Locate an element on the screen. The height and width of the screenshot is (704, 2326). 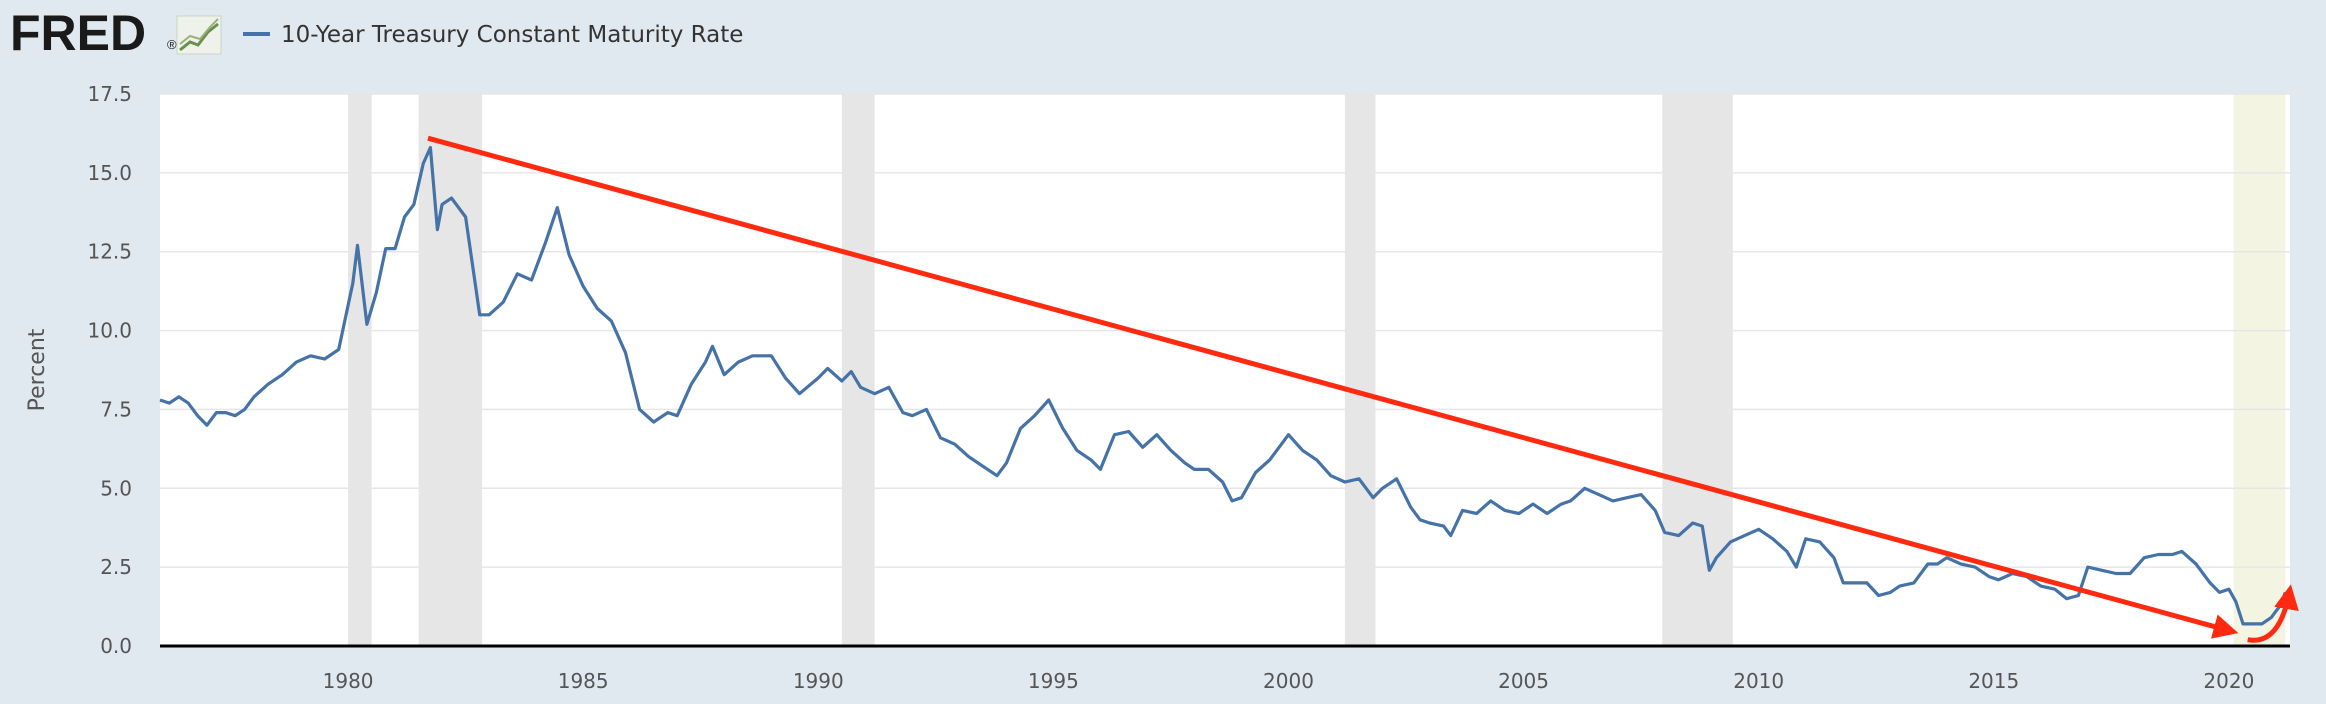
x-tick-label: 2010 is located at coordinates (1758, 681).